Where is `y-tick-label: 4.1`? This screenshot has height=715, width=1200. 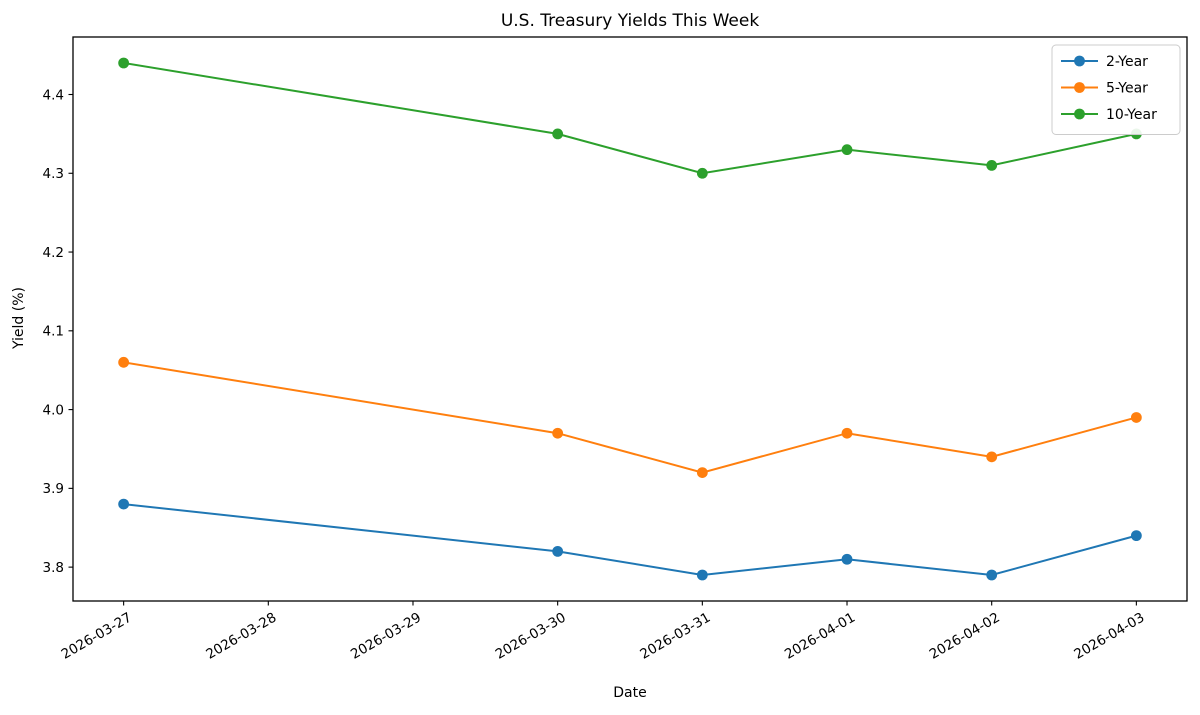 y-tick-label: 4.1 is located at coordinates (53, 332).